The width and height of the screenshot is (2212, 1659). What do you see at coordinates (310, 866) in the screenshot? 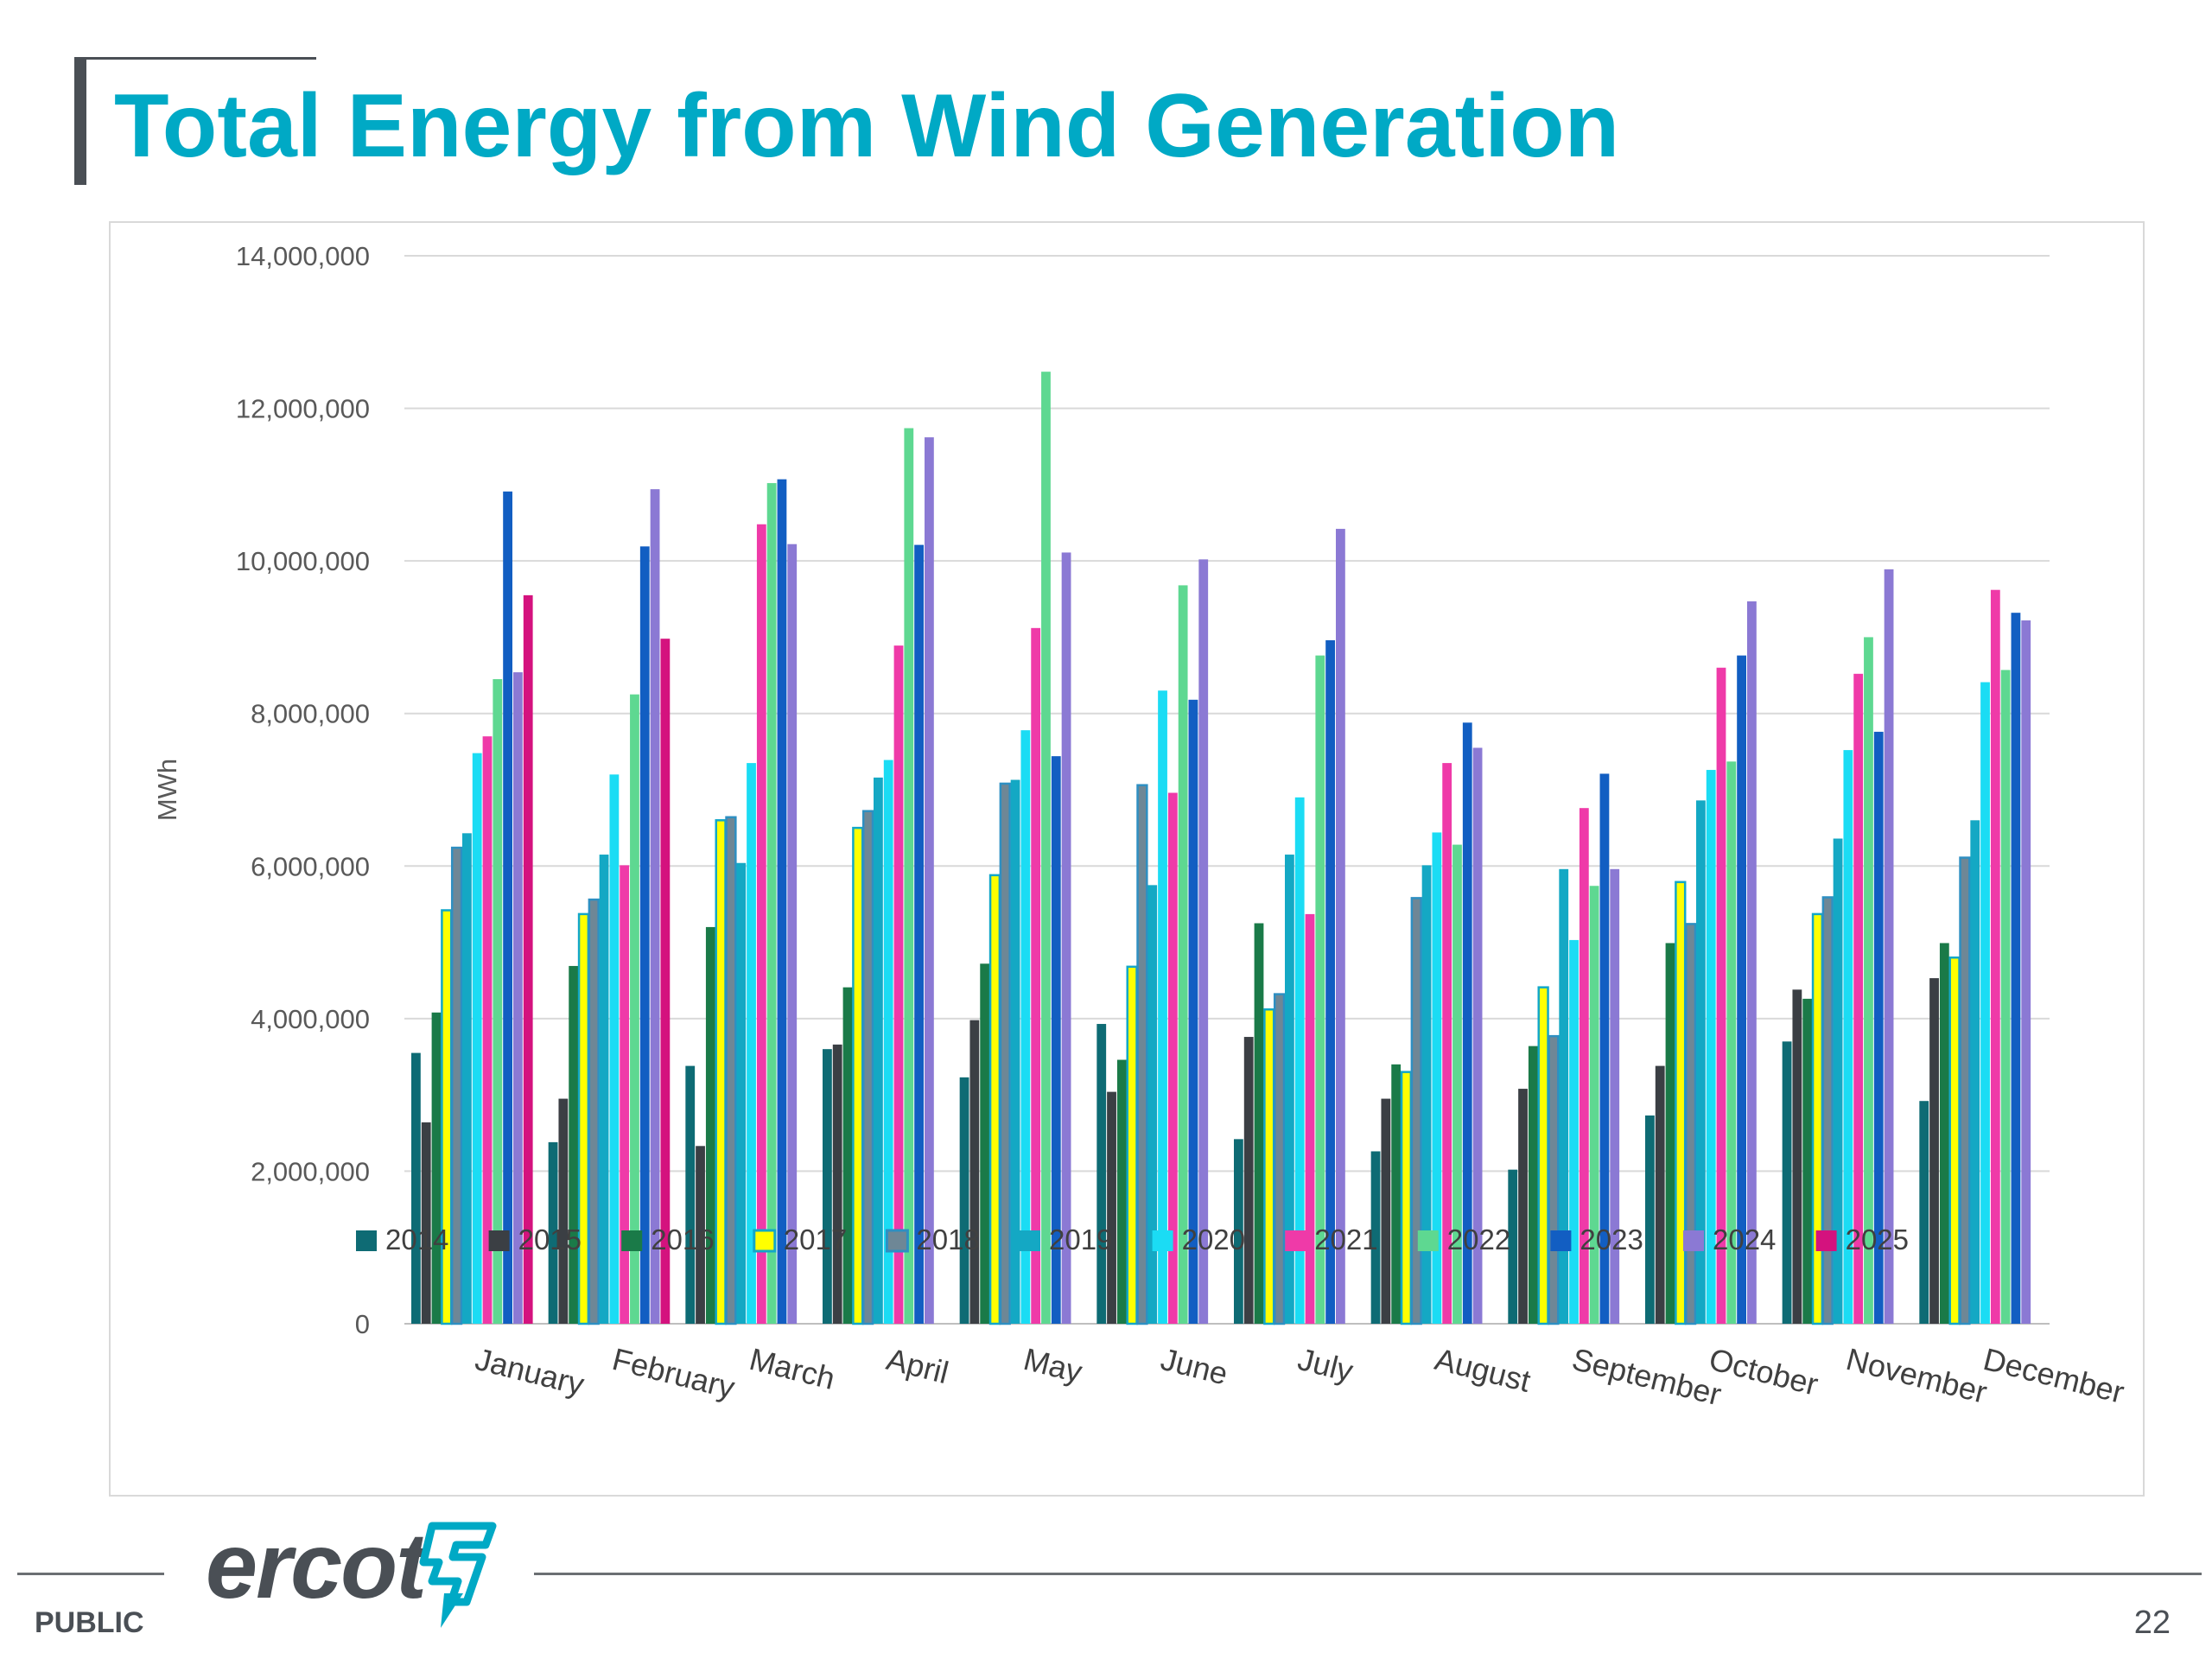
I see `y-tick-label: 6,000,000` at bounding box center [310, 866].